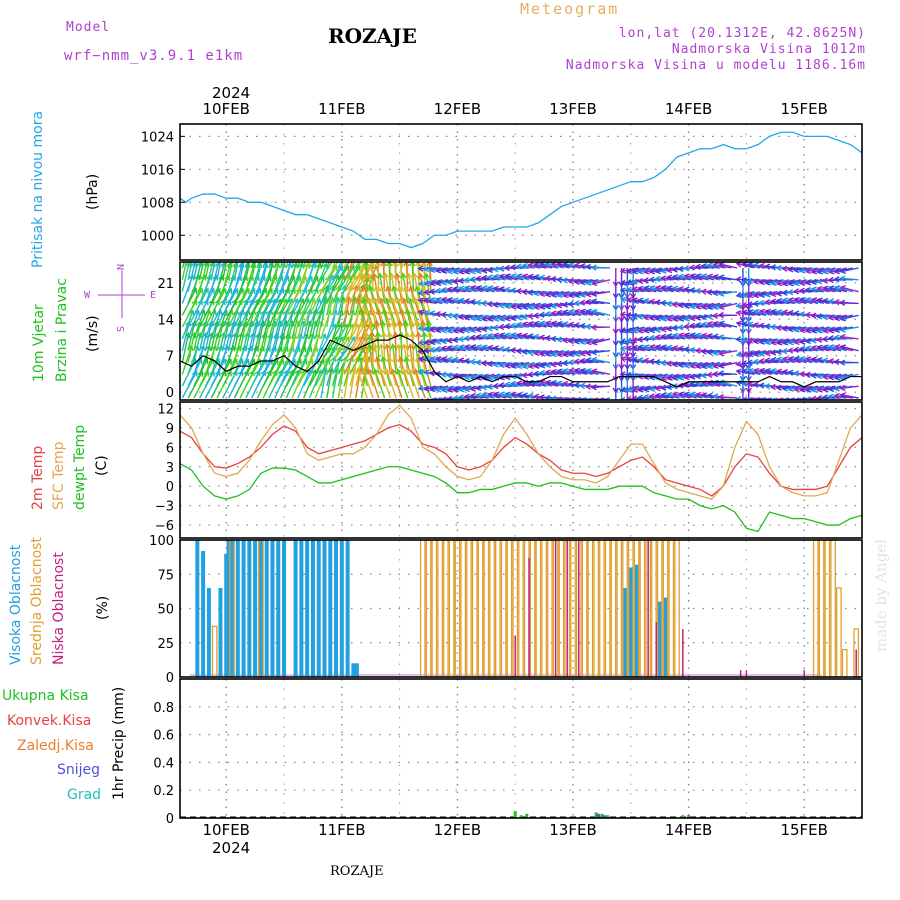 This screenshot has width=900, height=900. Describe the element at coordinates (881, 595) in the screenshot. I see `watermark: made by Angel` at that location.